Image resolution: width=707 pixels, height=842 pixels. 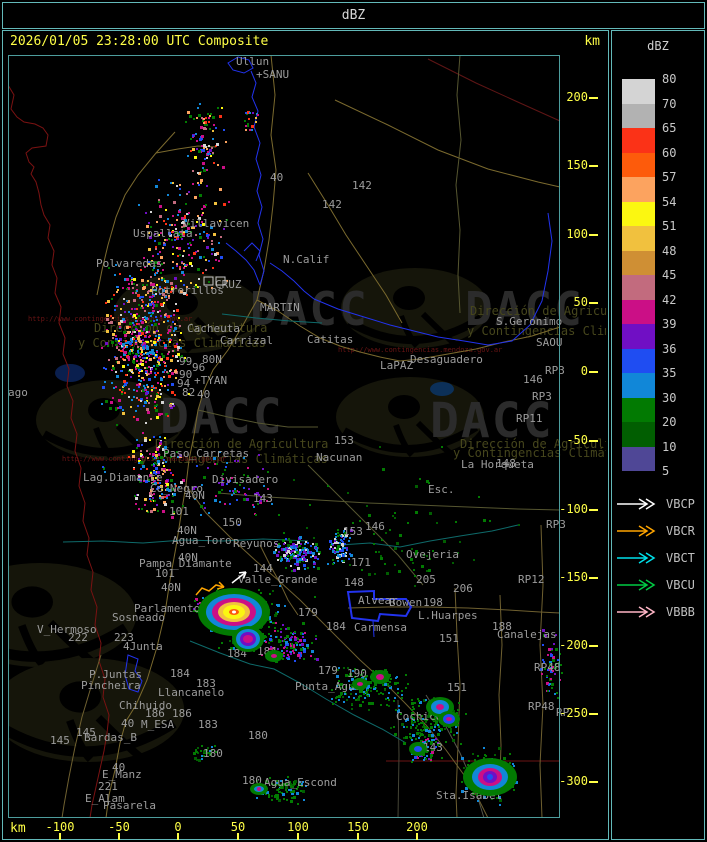 I want to click on x-axis-tick-label: 0, so click(x=178, y=827).